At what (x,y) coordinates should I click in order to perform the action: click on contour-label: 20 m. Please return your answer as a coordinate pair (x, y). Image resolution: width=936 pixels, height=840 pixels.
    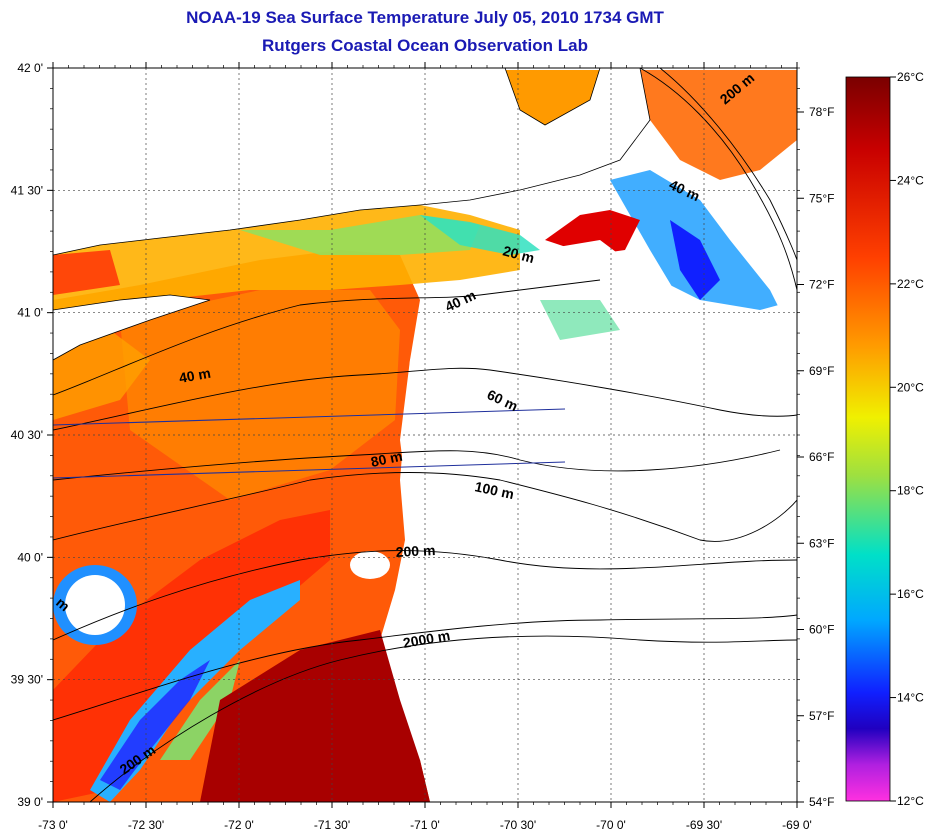
    Looking at the image, I should click on (518, 254).